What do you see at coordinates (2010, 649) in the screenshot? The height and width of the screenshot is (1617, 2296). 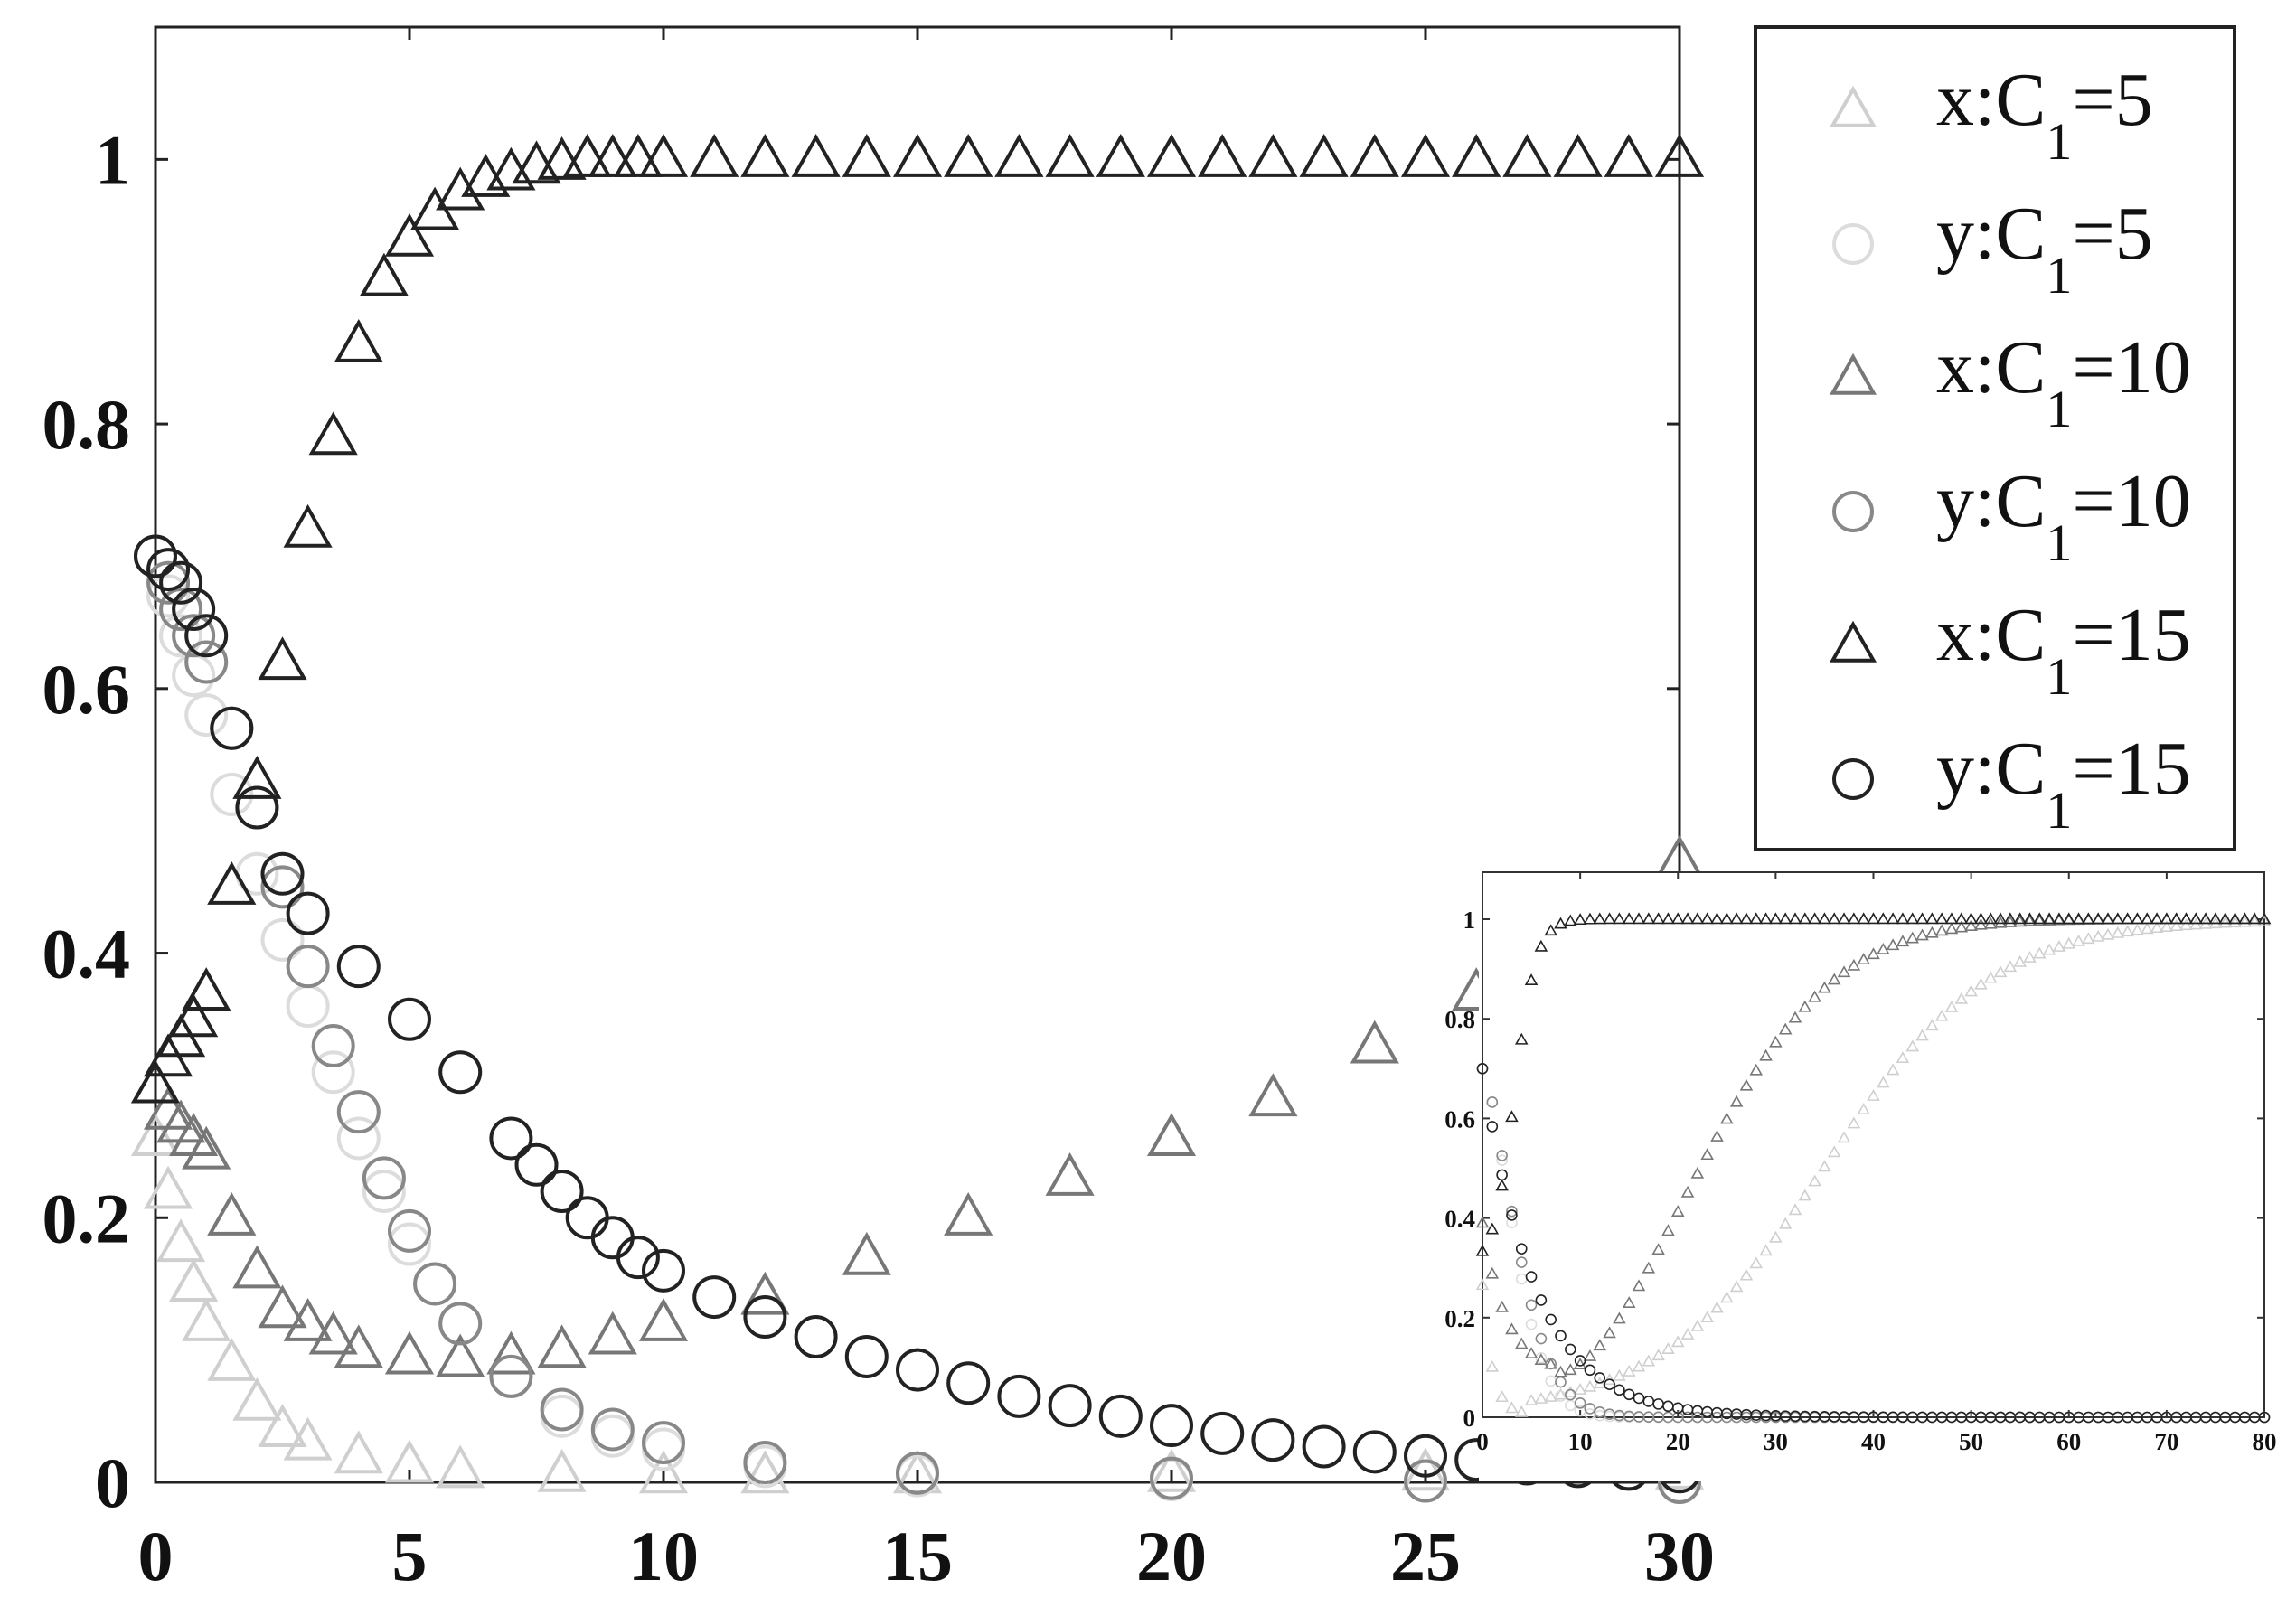 I see `legend-item: x:C1=15` at bounding box center [2010, 649].